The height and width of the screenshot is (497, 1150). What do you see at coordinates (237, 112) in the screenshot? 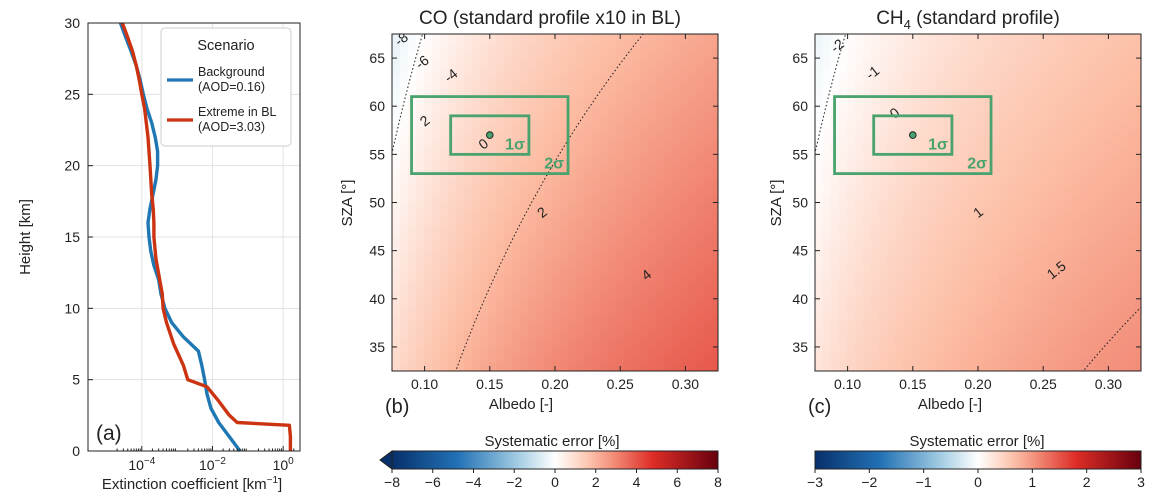
I see `legend-entry-extreme-line1: Extreme in BL` at bounding box center [237, 112].